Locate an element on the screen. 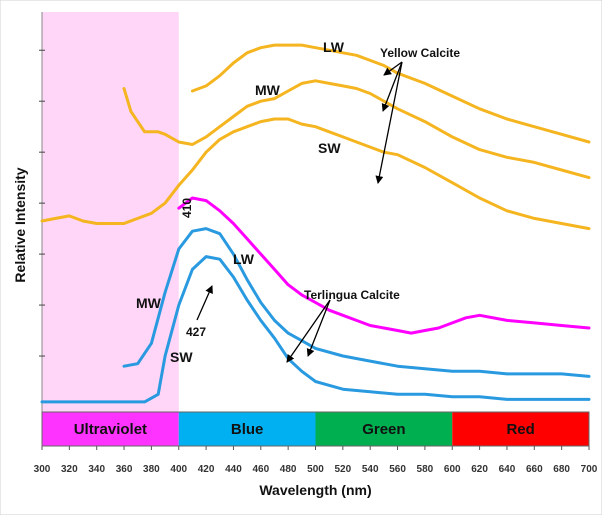  x-tick-label: 700 is located at coordinates (589, 469).